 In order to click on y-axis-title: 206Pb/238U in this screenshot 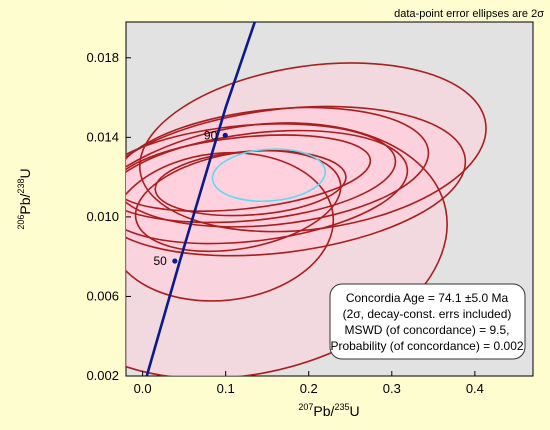, I will do `click(24, 198)`.